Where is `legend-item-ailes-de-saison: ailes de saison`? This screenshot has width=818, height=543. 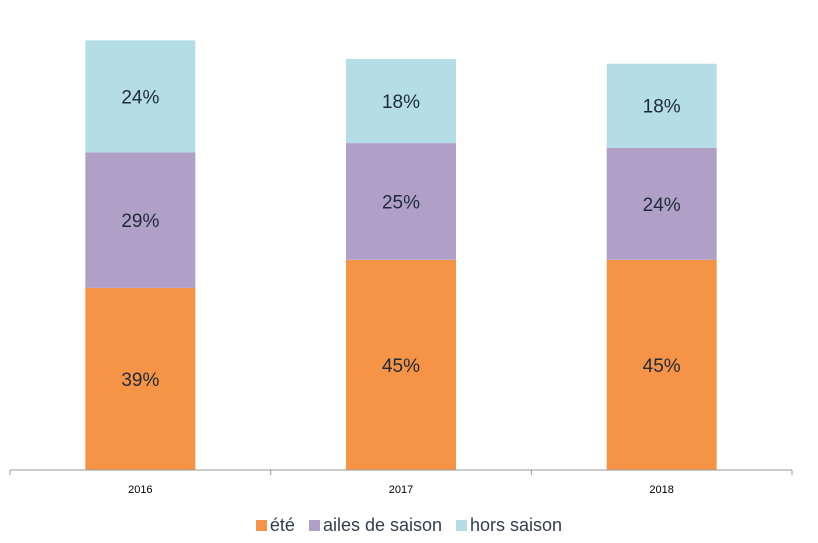 legend-item-ailes-de-saison: ailes de saison is located at coordinates (375, 525).